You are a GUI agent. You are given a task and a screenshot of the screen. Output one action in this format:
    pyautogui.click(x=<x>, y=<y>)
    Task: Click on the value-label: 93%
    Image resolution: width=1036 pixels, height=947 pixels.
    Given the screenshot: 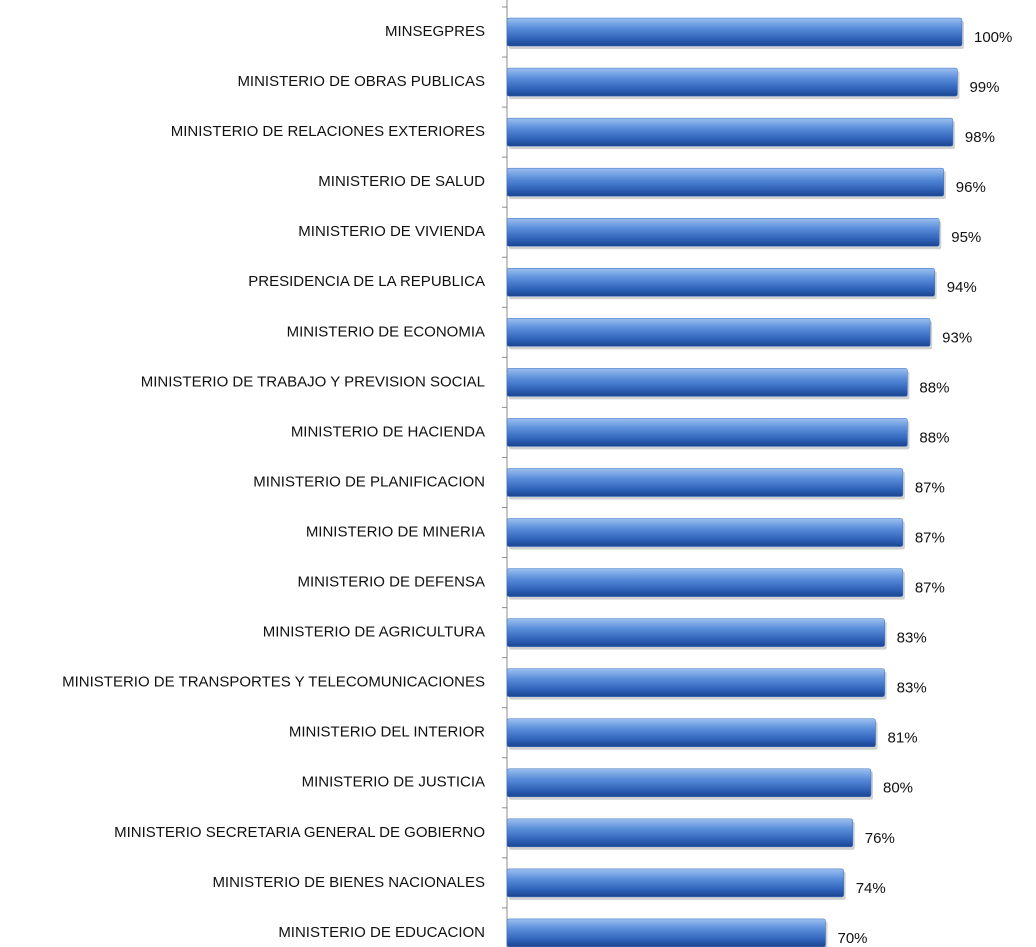 What is the action you would take?
    pyautogui.click(x=957, y=337)
    